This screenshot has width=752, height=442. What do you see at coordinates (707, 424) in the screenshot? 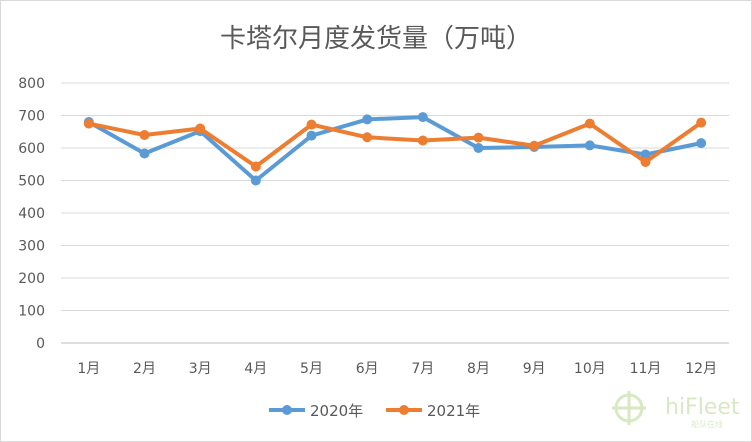
I see `watermark-sub: 船队在线` at bounding box center [707, 424].